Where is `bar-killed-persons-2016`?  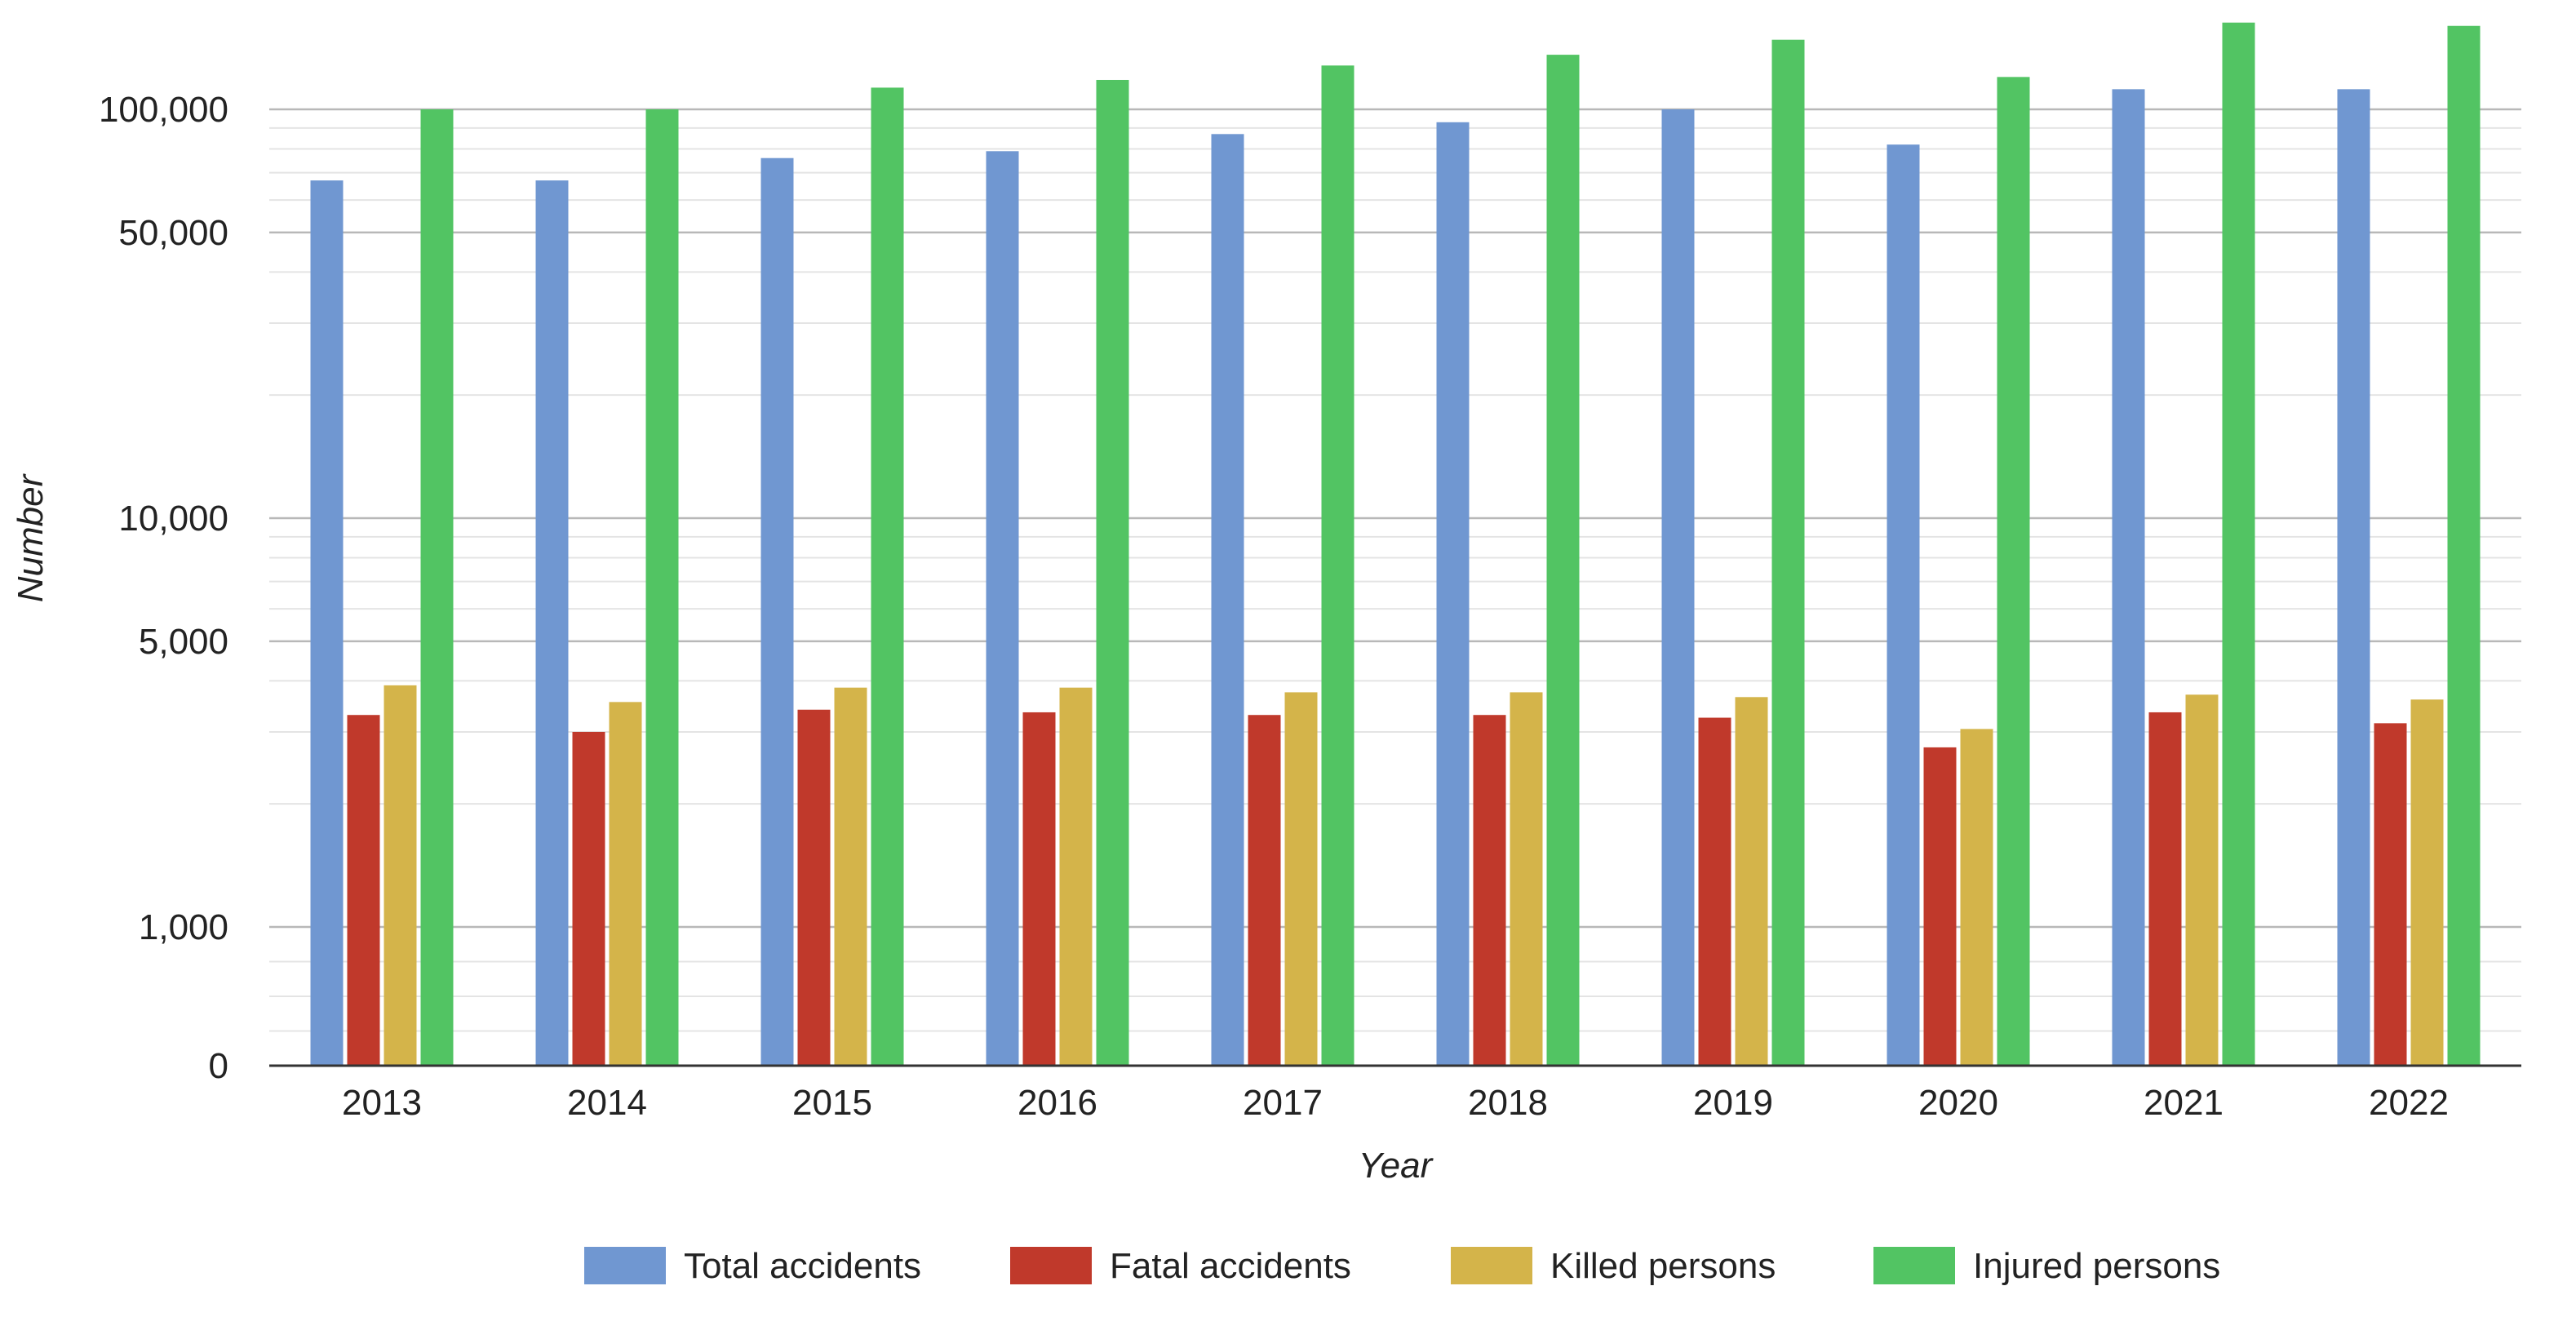
bar-killed-persons-2016 is located at coordinates (1076, 877).